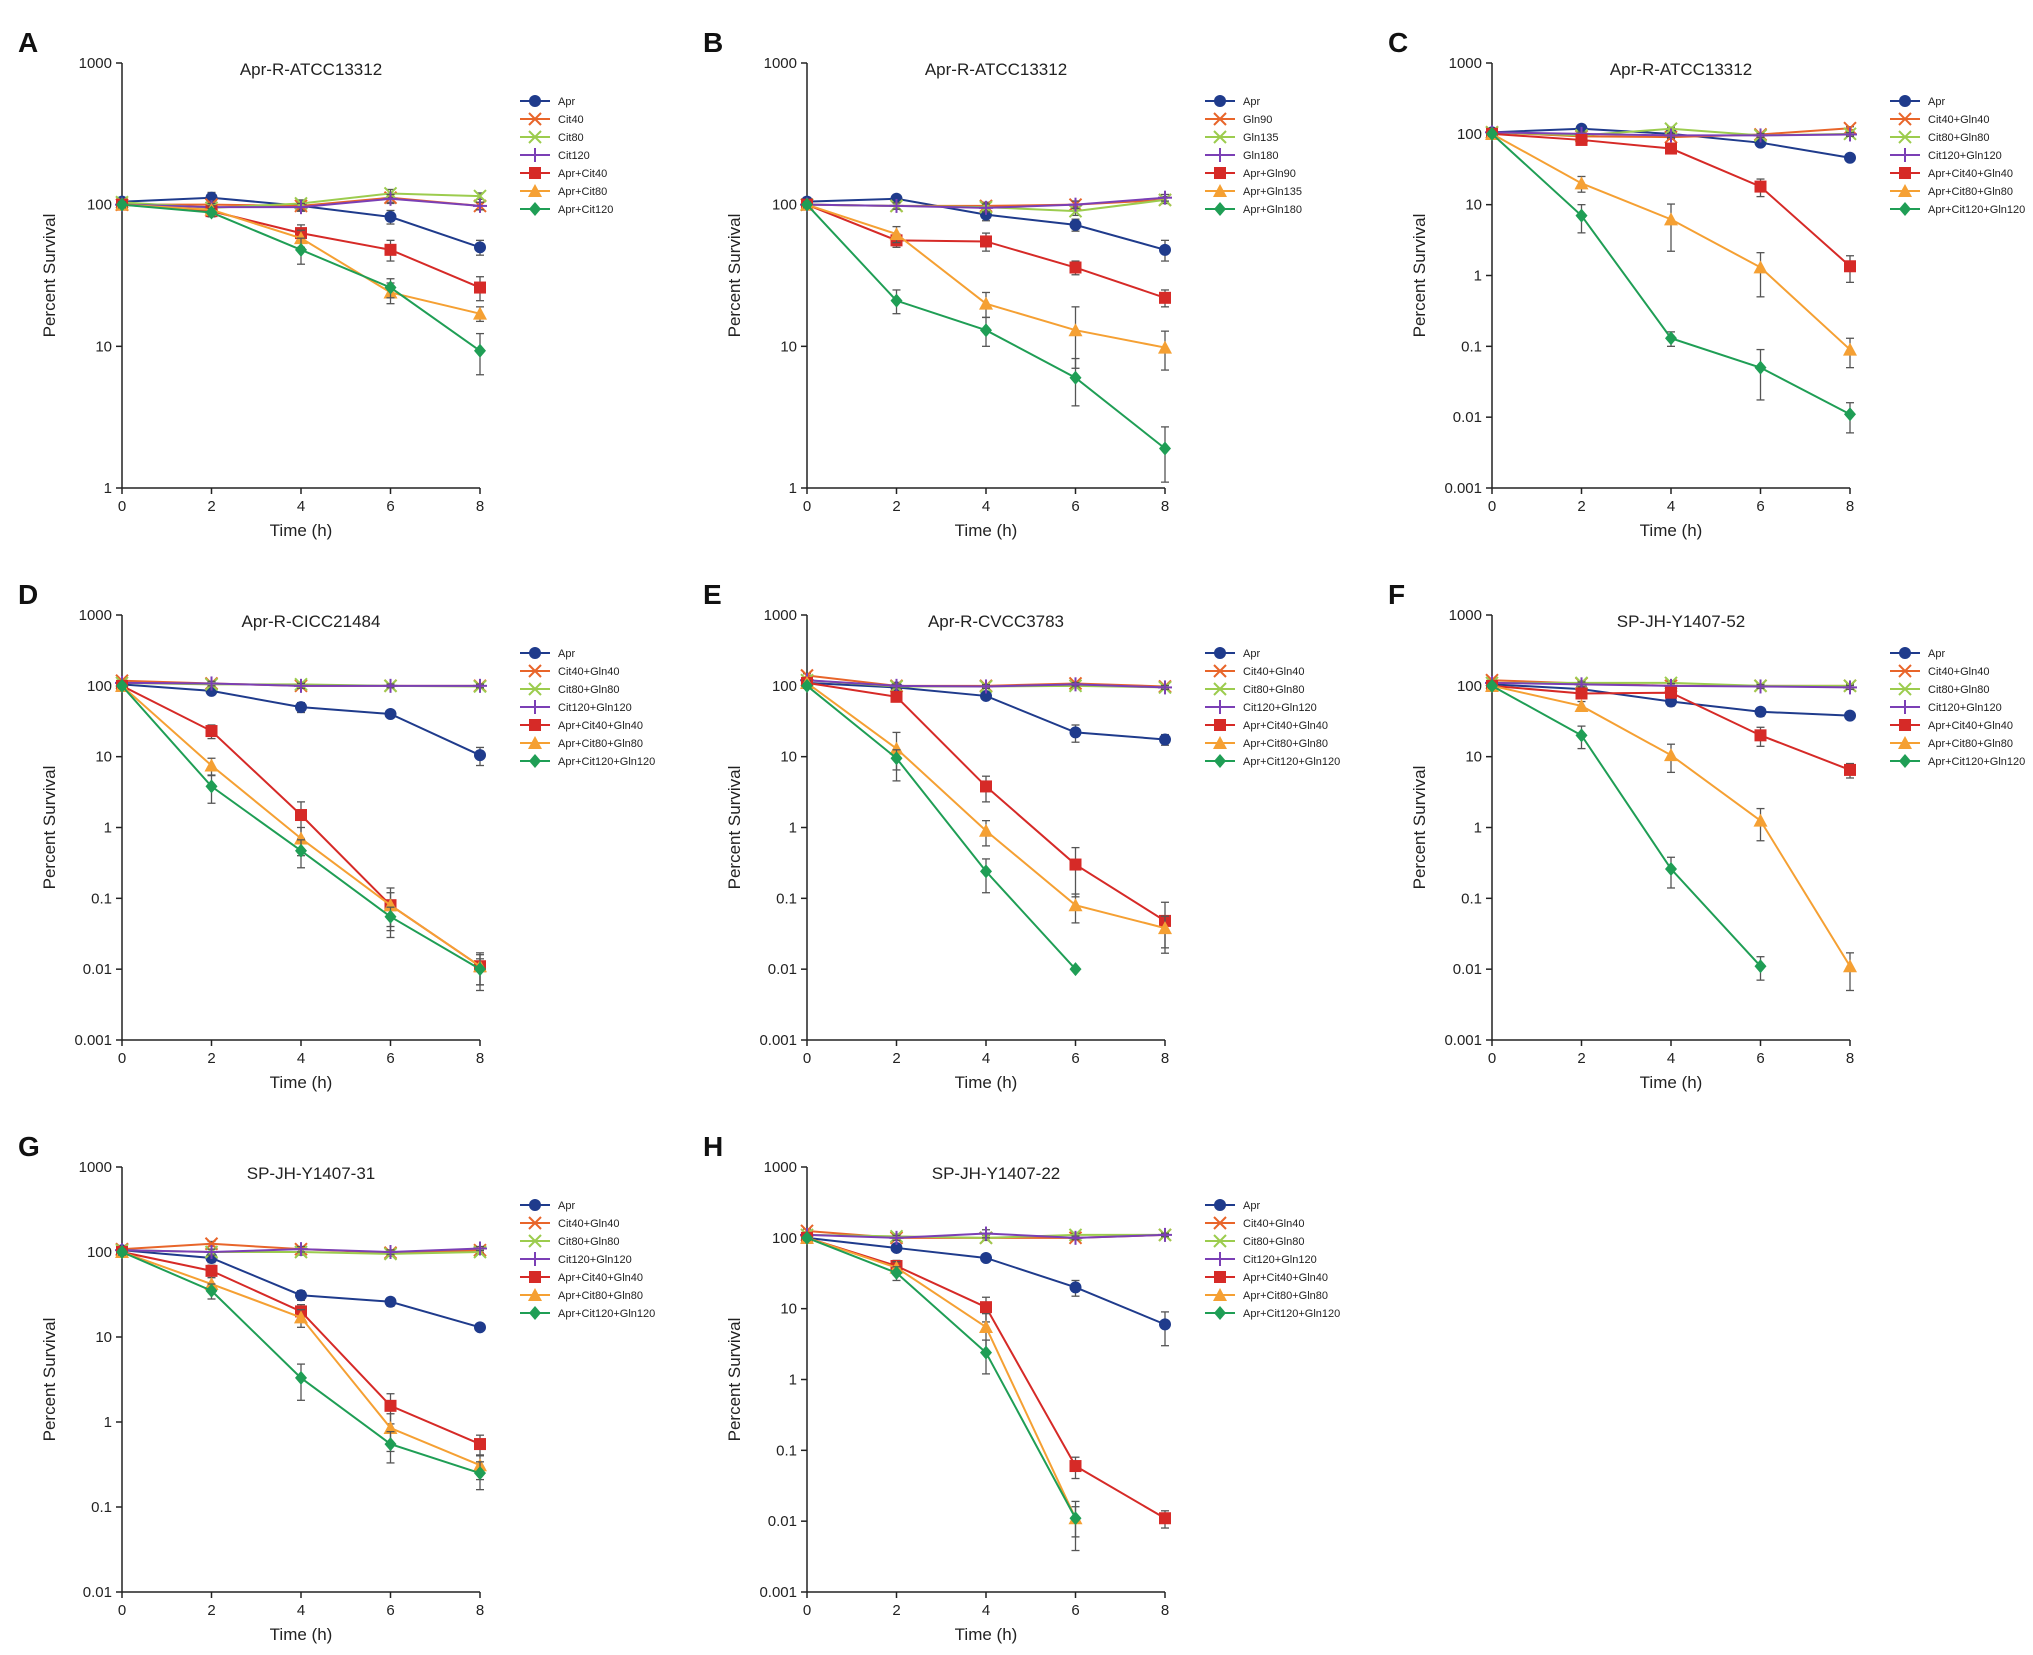 The height and width of the screenshot is (1655, 2033). What do you see at coordinates (574, 156) in the screenshot?
I see `legend-label: Cit120` at bounding box center [574, 156].